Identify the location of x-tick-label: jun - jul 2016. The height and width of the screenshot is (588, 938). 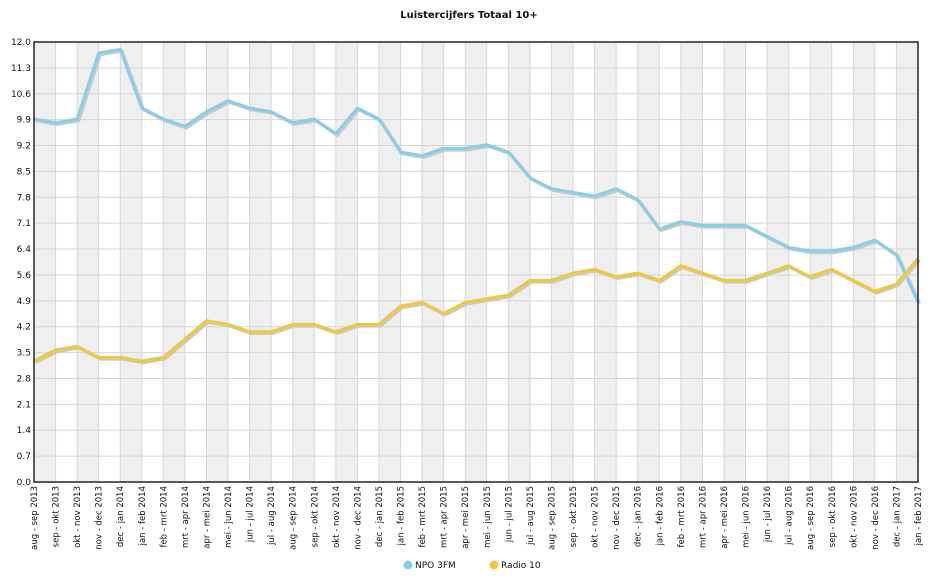
(768, 514).